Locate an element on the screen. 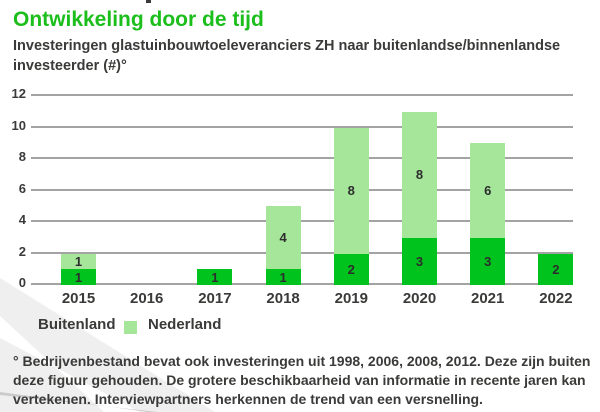  y-tick-label-0: 0 is located at coordinates (22, 282).